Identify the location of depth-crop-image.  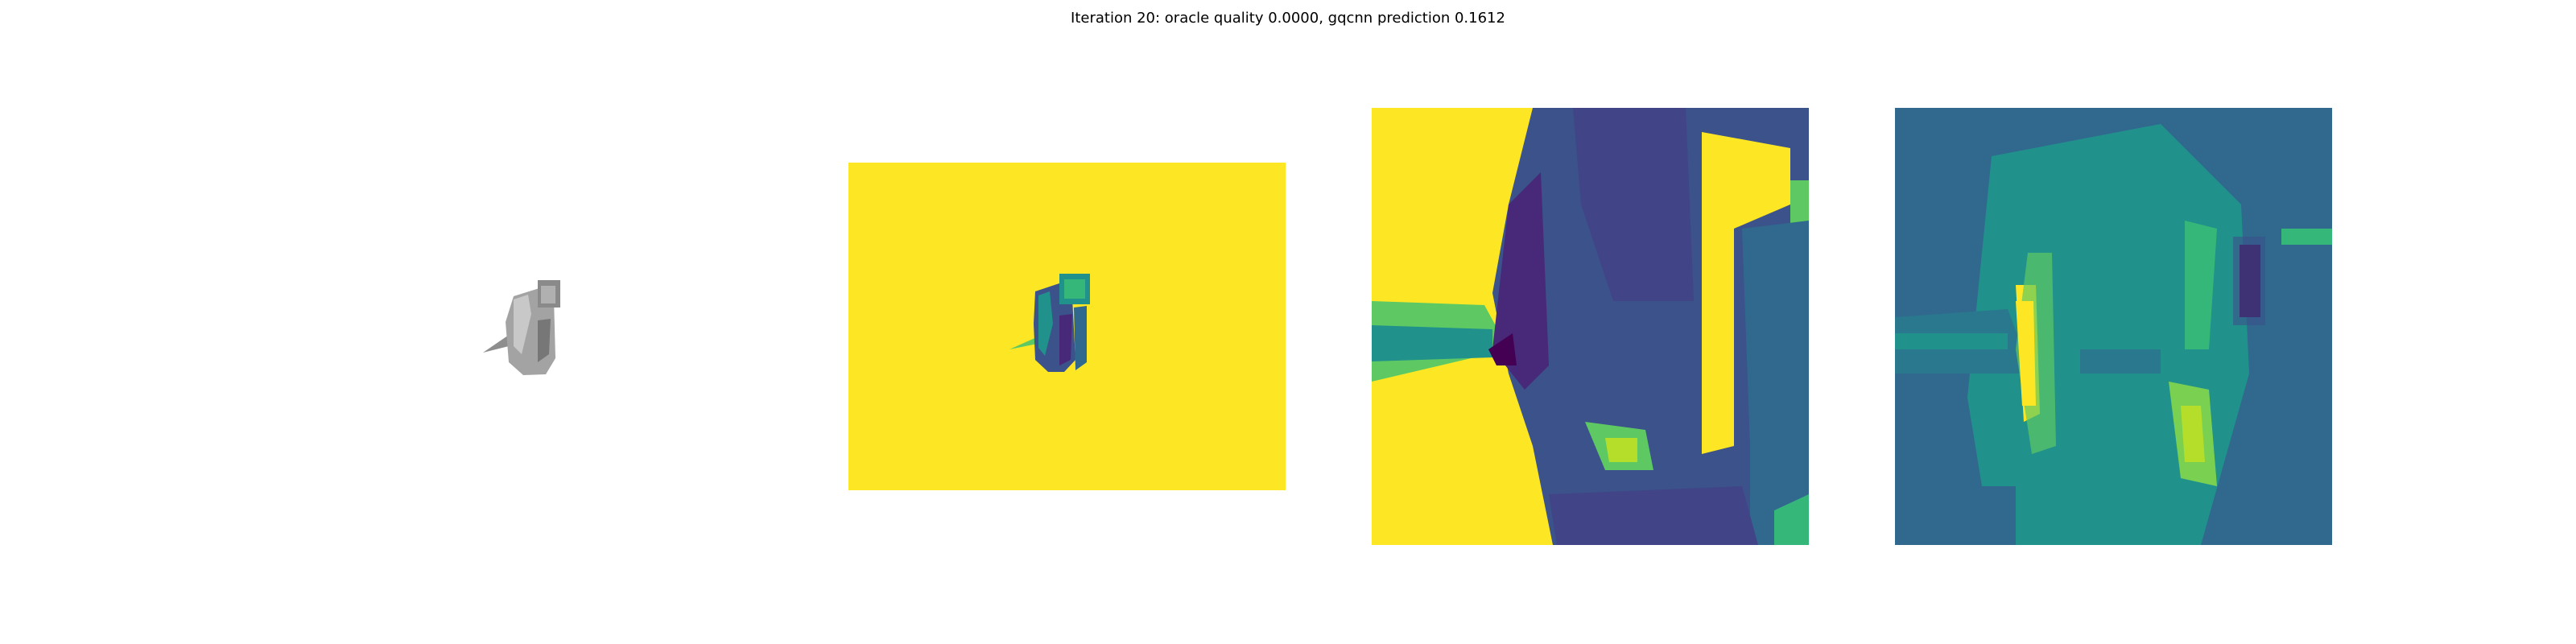
(1590, 326).